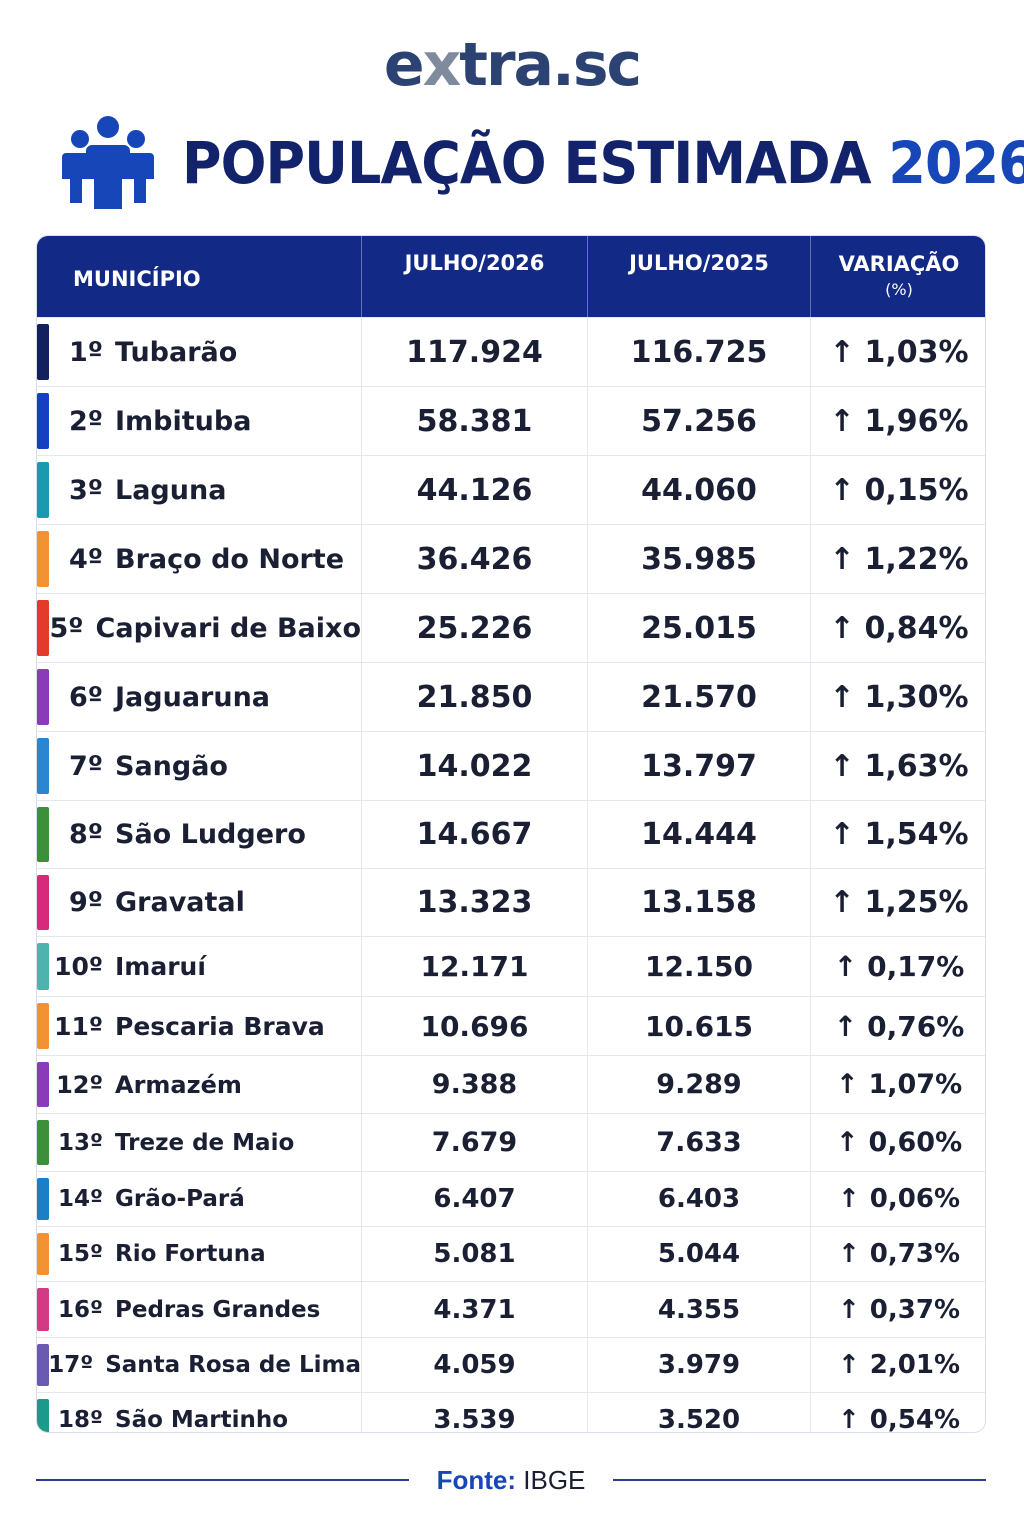  Describe the element at coordinates (85, 490) in the screenshot. I see `rank-label: 3º` at that location.